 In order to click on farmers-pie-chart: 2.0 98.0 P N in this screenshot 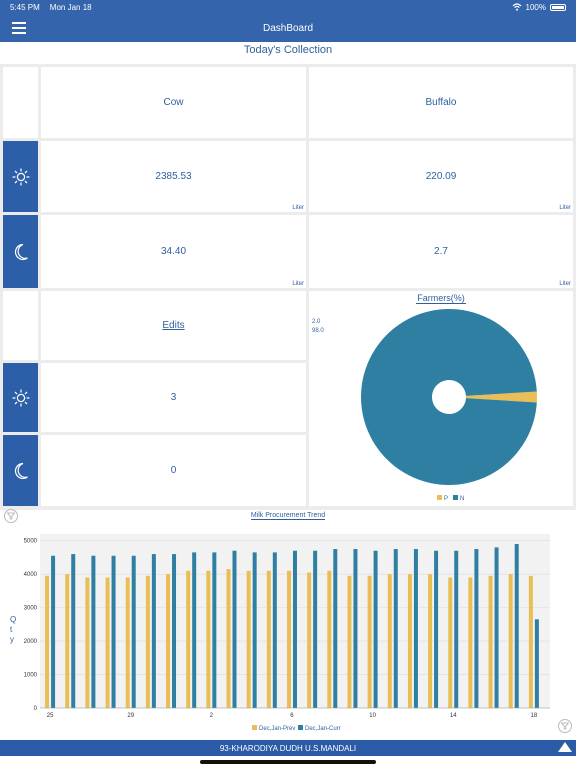, I will do `click(424, 405)`.